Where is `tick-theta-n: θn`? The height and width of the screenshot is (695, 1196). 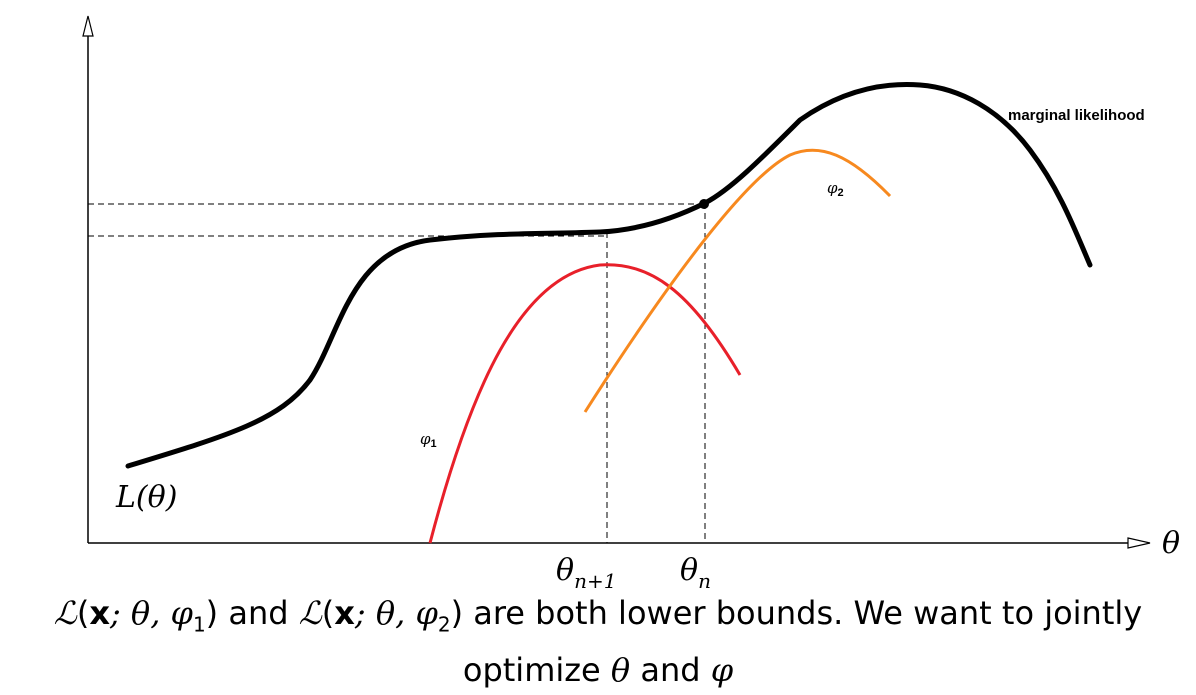 tick-theta-n: θn is located at coordinates (695, 571).